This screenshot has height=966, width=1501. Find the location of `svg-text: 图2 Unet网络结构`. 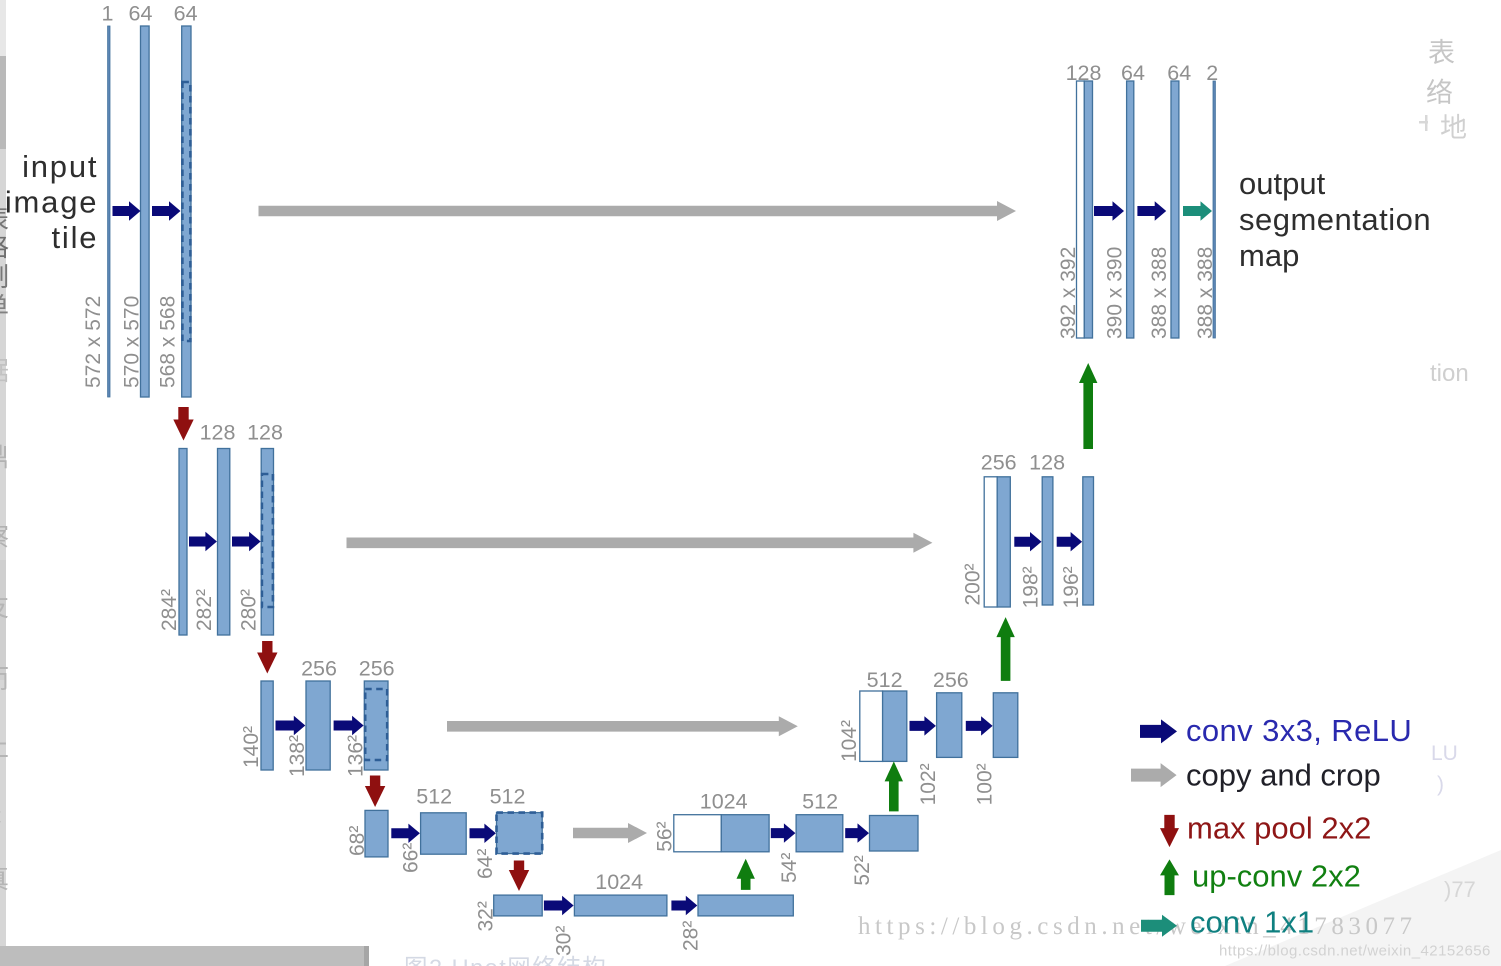

svg-text: 图2 Unet网络结构 is located at coordinates (505, 960).